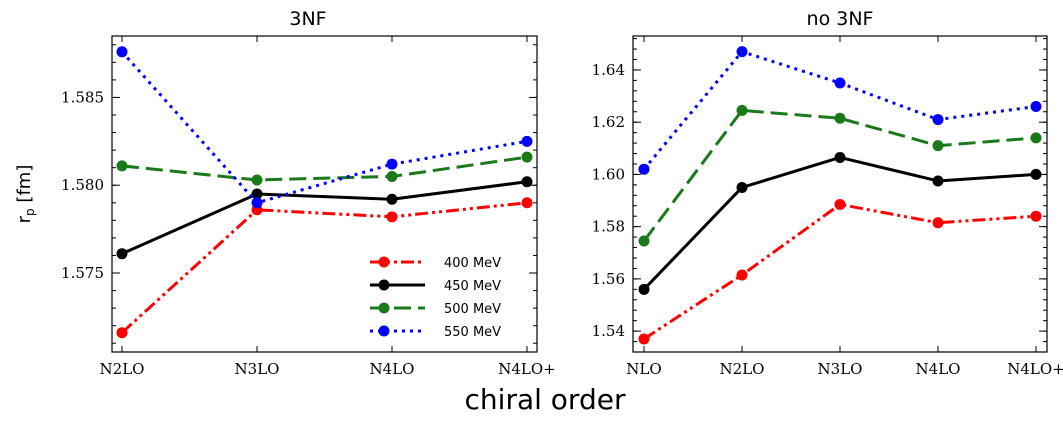  Describe the element at coordinates (643, 369) in the screenshot. I see `x-tick-label: NLO` at that location.